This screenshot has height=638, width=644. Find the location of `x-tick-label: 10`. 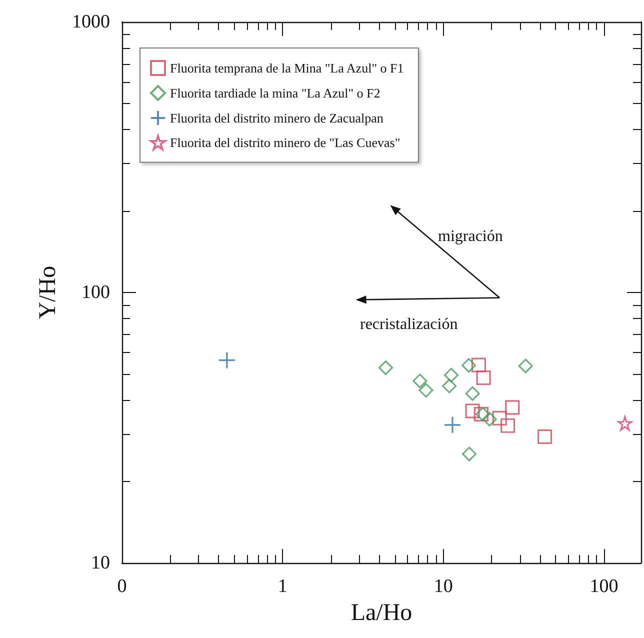

x-tick-label: 10 is located at coordinates (443, 586).